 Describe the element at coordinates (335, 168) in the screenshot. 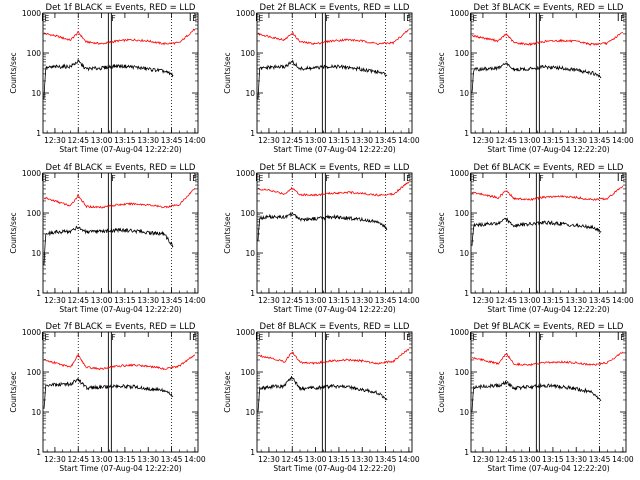

I see `panel-title: Det 5f BLACK = Events, RED = LLD` at that location.